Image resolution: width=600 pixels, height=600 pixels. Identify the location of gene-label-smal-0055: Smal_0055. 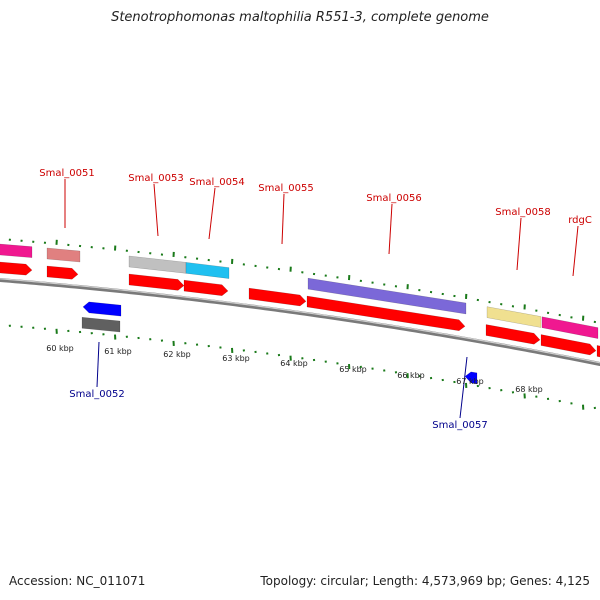
(285, 188).